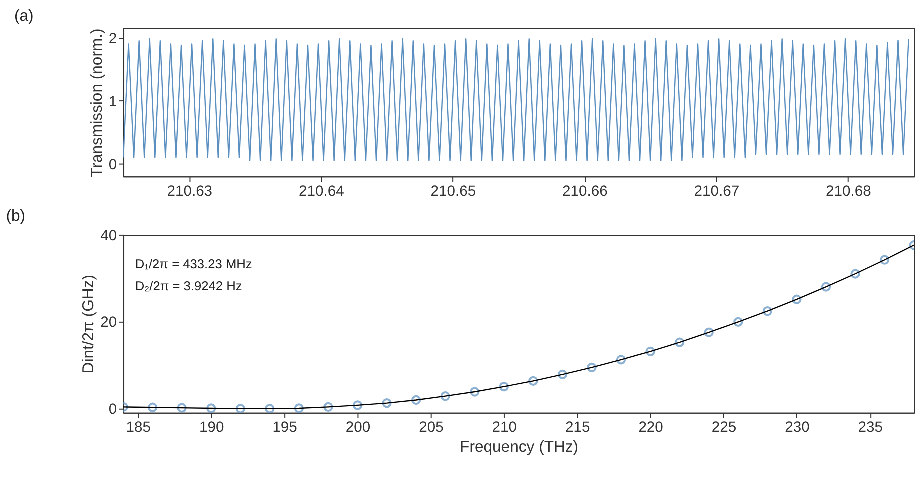 This screenshot has height=477, width=920. I want to click on x-tick-label: 210.64, so click(321, 192).